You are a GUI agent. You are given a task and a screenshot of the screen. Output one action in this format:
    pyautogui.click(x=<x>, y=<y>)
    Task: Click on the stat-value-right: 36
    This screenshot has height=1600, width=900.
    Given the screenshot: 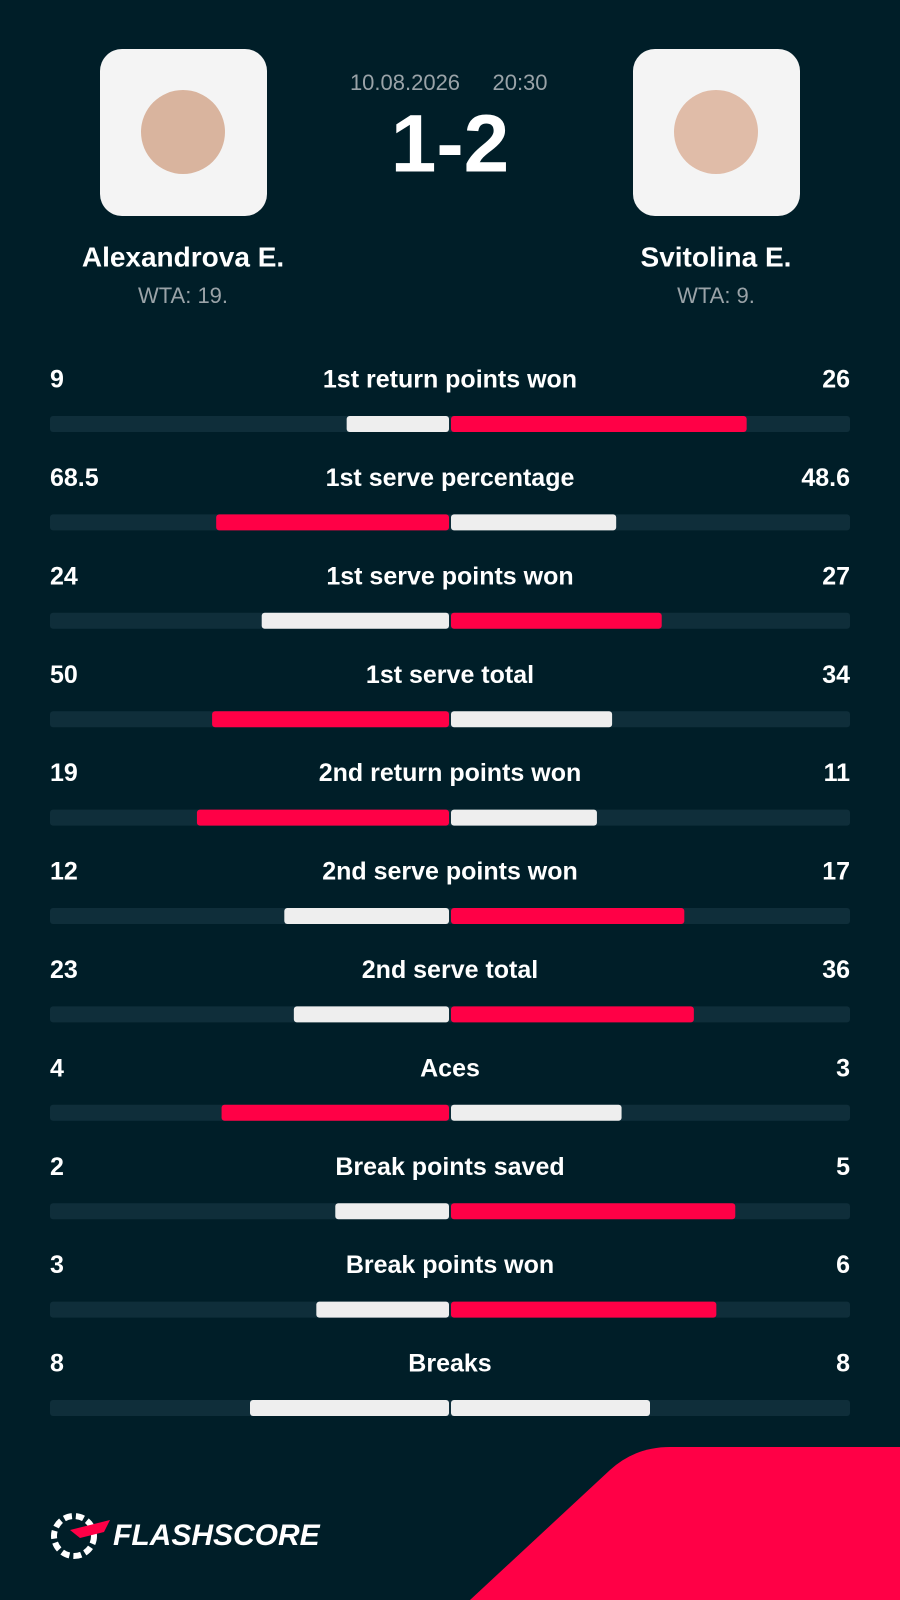 What is the action you would take?
    pyautogui.click(x=836, y=970)
    